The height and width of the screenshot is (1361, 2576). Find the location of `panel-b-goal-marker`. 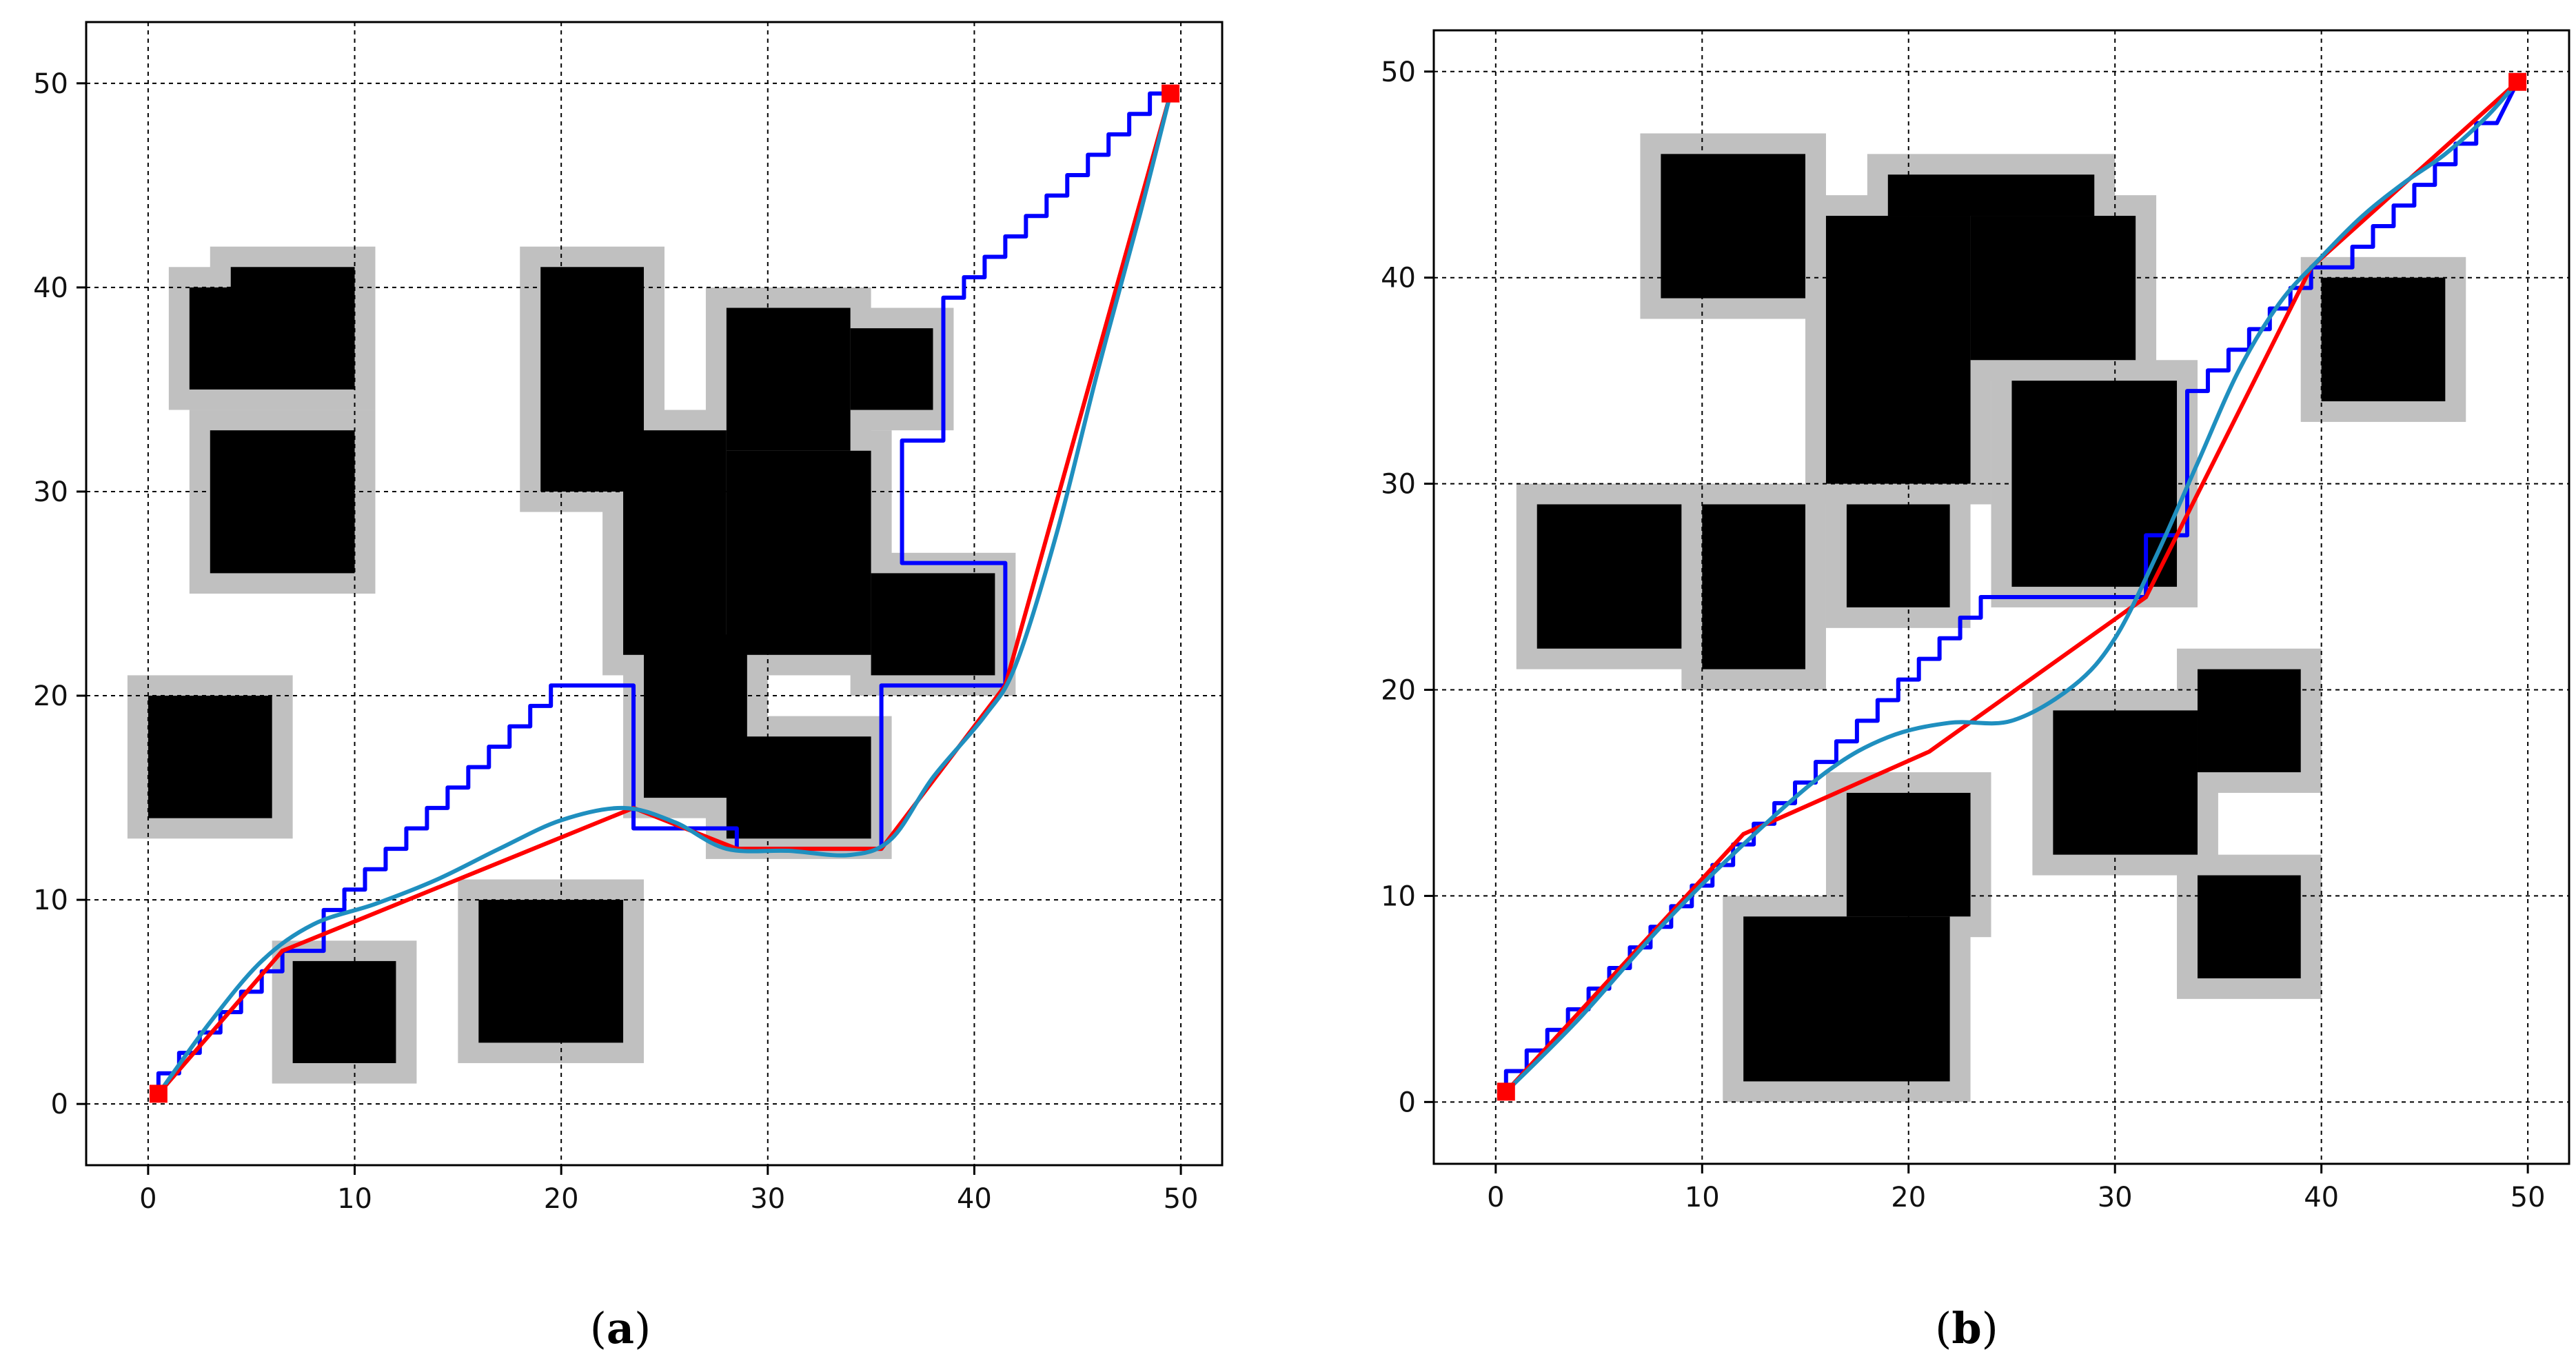

panel-b-goal-marker is located at coordinates (2517, 81).